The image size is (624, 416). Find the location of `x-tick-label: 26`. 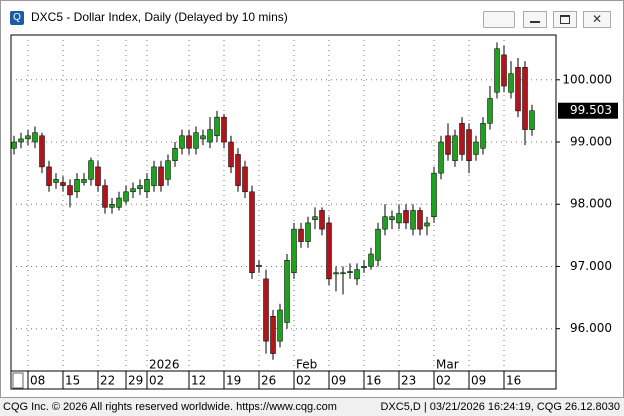

x-tick-label: 26 is located at coordinates (268, 381).